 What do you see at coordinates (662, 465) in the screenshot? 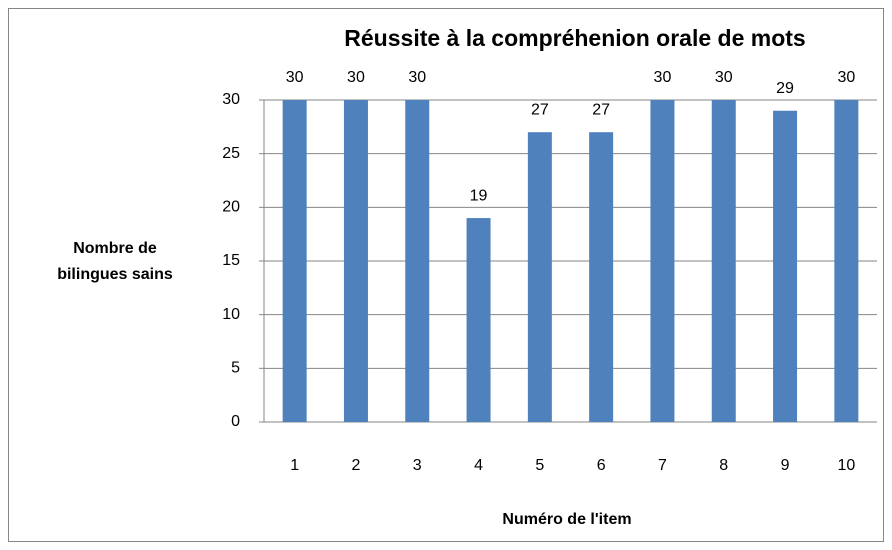
I see `x-tick-label: 7` at bounding box center [662, 465].